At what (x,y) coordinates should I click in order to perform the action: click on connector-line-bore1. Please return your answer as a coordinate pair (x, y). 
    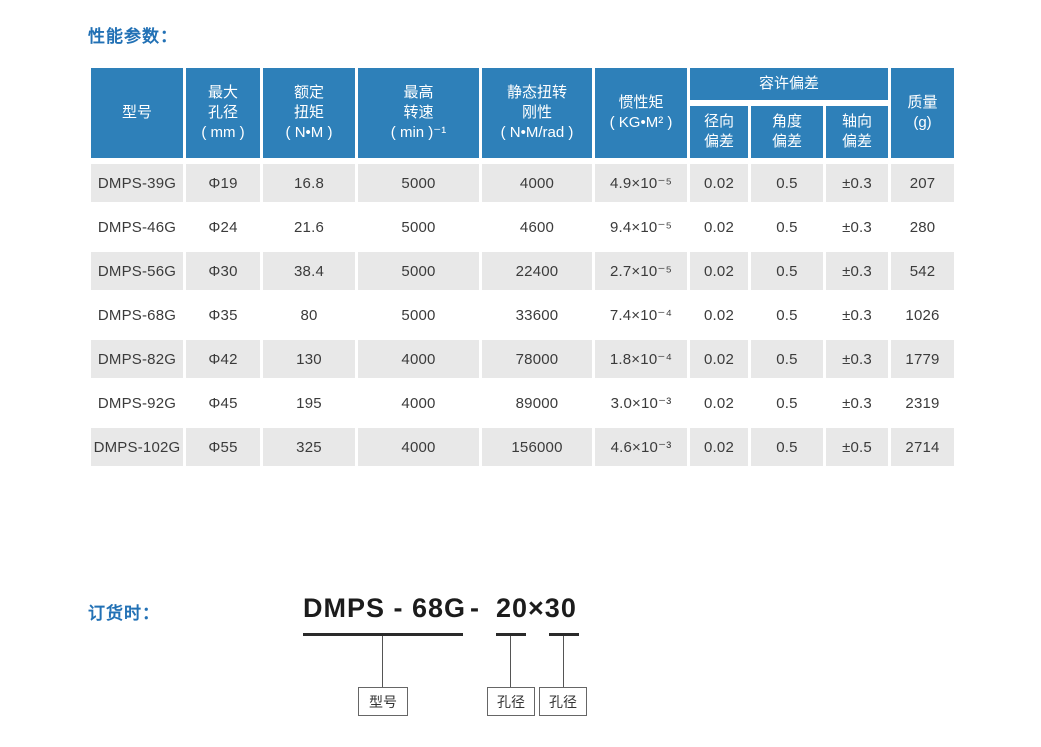
    Looking at the image, I should click on (510, 661).